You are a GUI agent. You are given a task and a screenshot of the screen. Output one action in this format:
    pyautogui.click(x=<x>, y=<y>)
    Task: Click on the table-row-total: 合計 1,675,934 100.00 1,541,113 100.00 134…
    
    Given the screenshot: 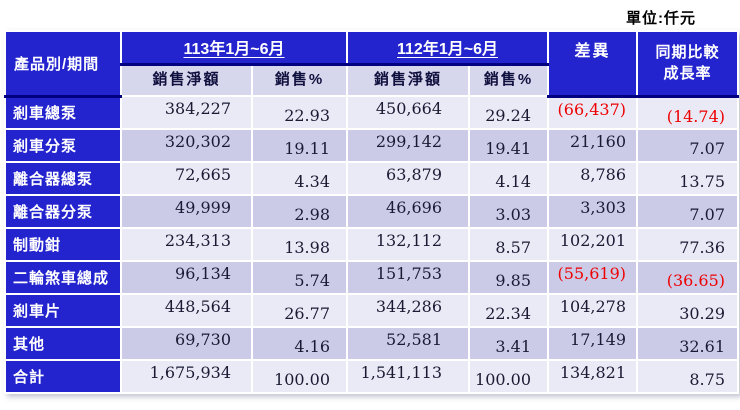 What is the action you would take?
    pyautogui.click(x=371, y=376)
    